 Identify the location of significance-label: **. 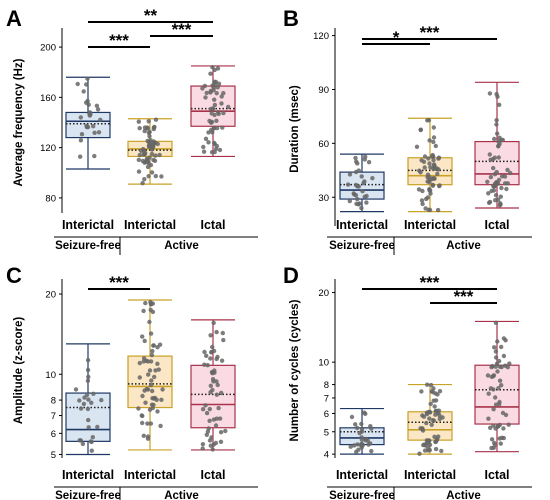
(151, 15).